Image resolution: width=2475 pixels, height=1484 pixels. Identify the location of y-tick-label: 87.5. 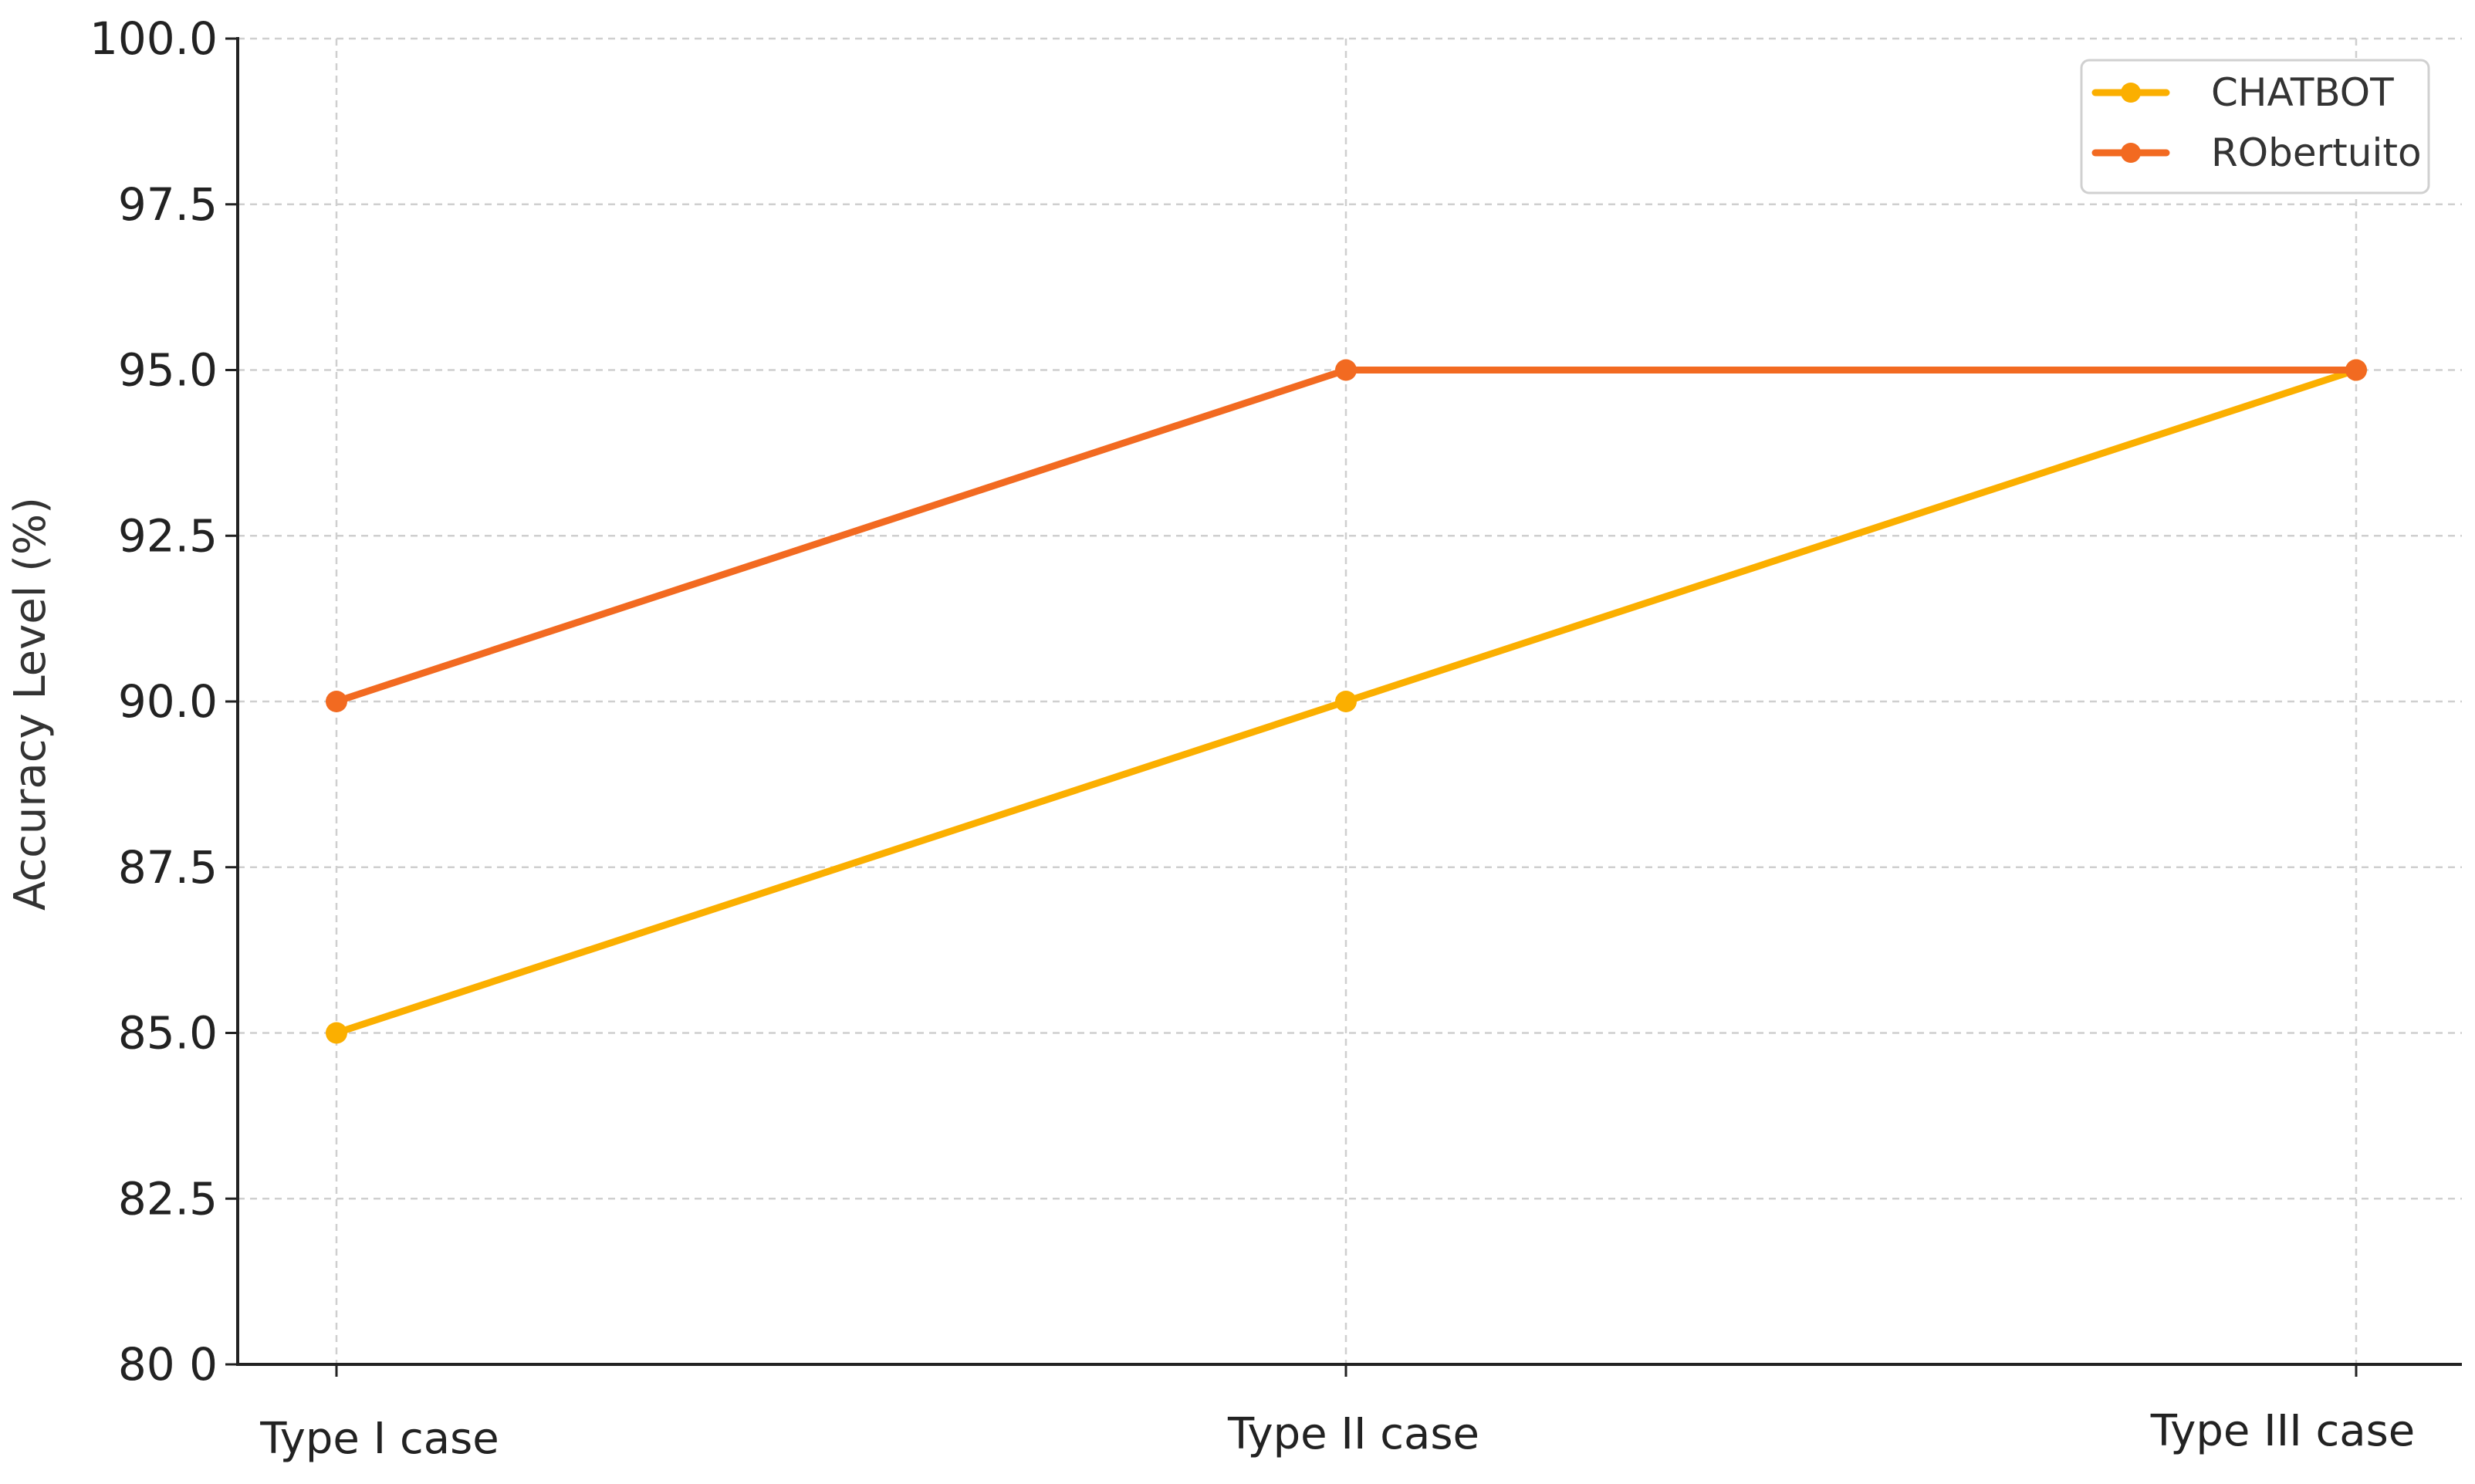
(168, 867).